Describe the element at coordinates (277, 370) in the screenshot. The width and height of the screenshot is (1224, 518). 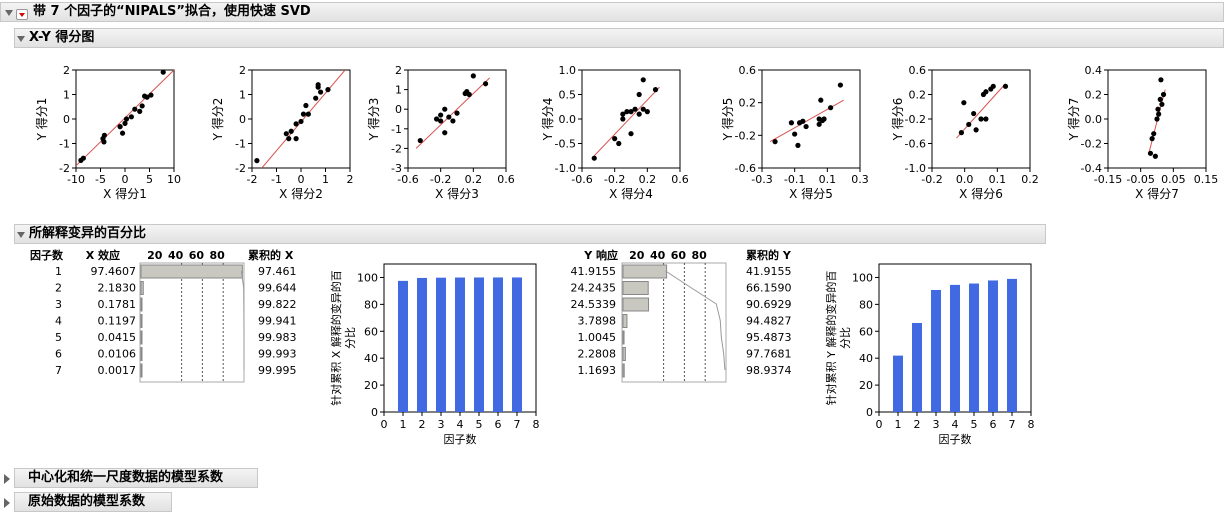
I see `cum-x-value: 99.995` at that location.